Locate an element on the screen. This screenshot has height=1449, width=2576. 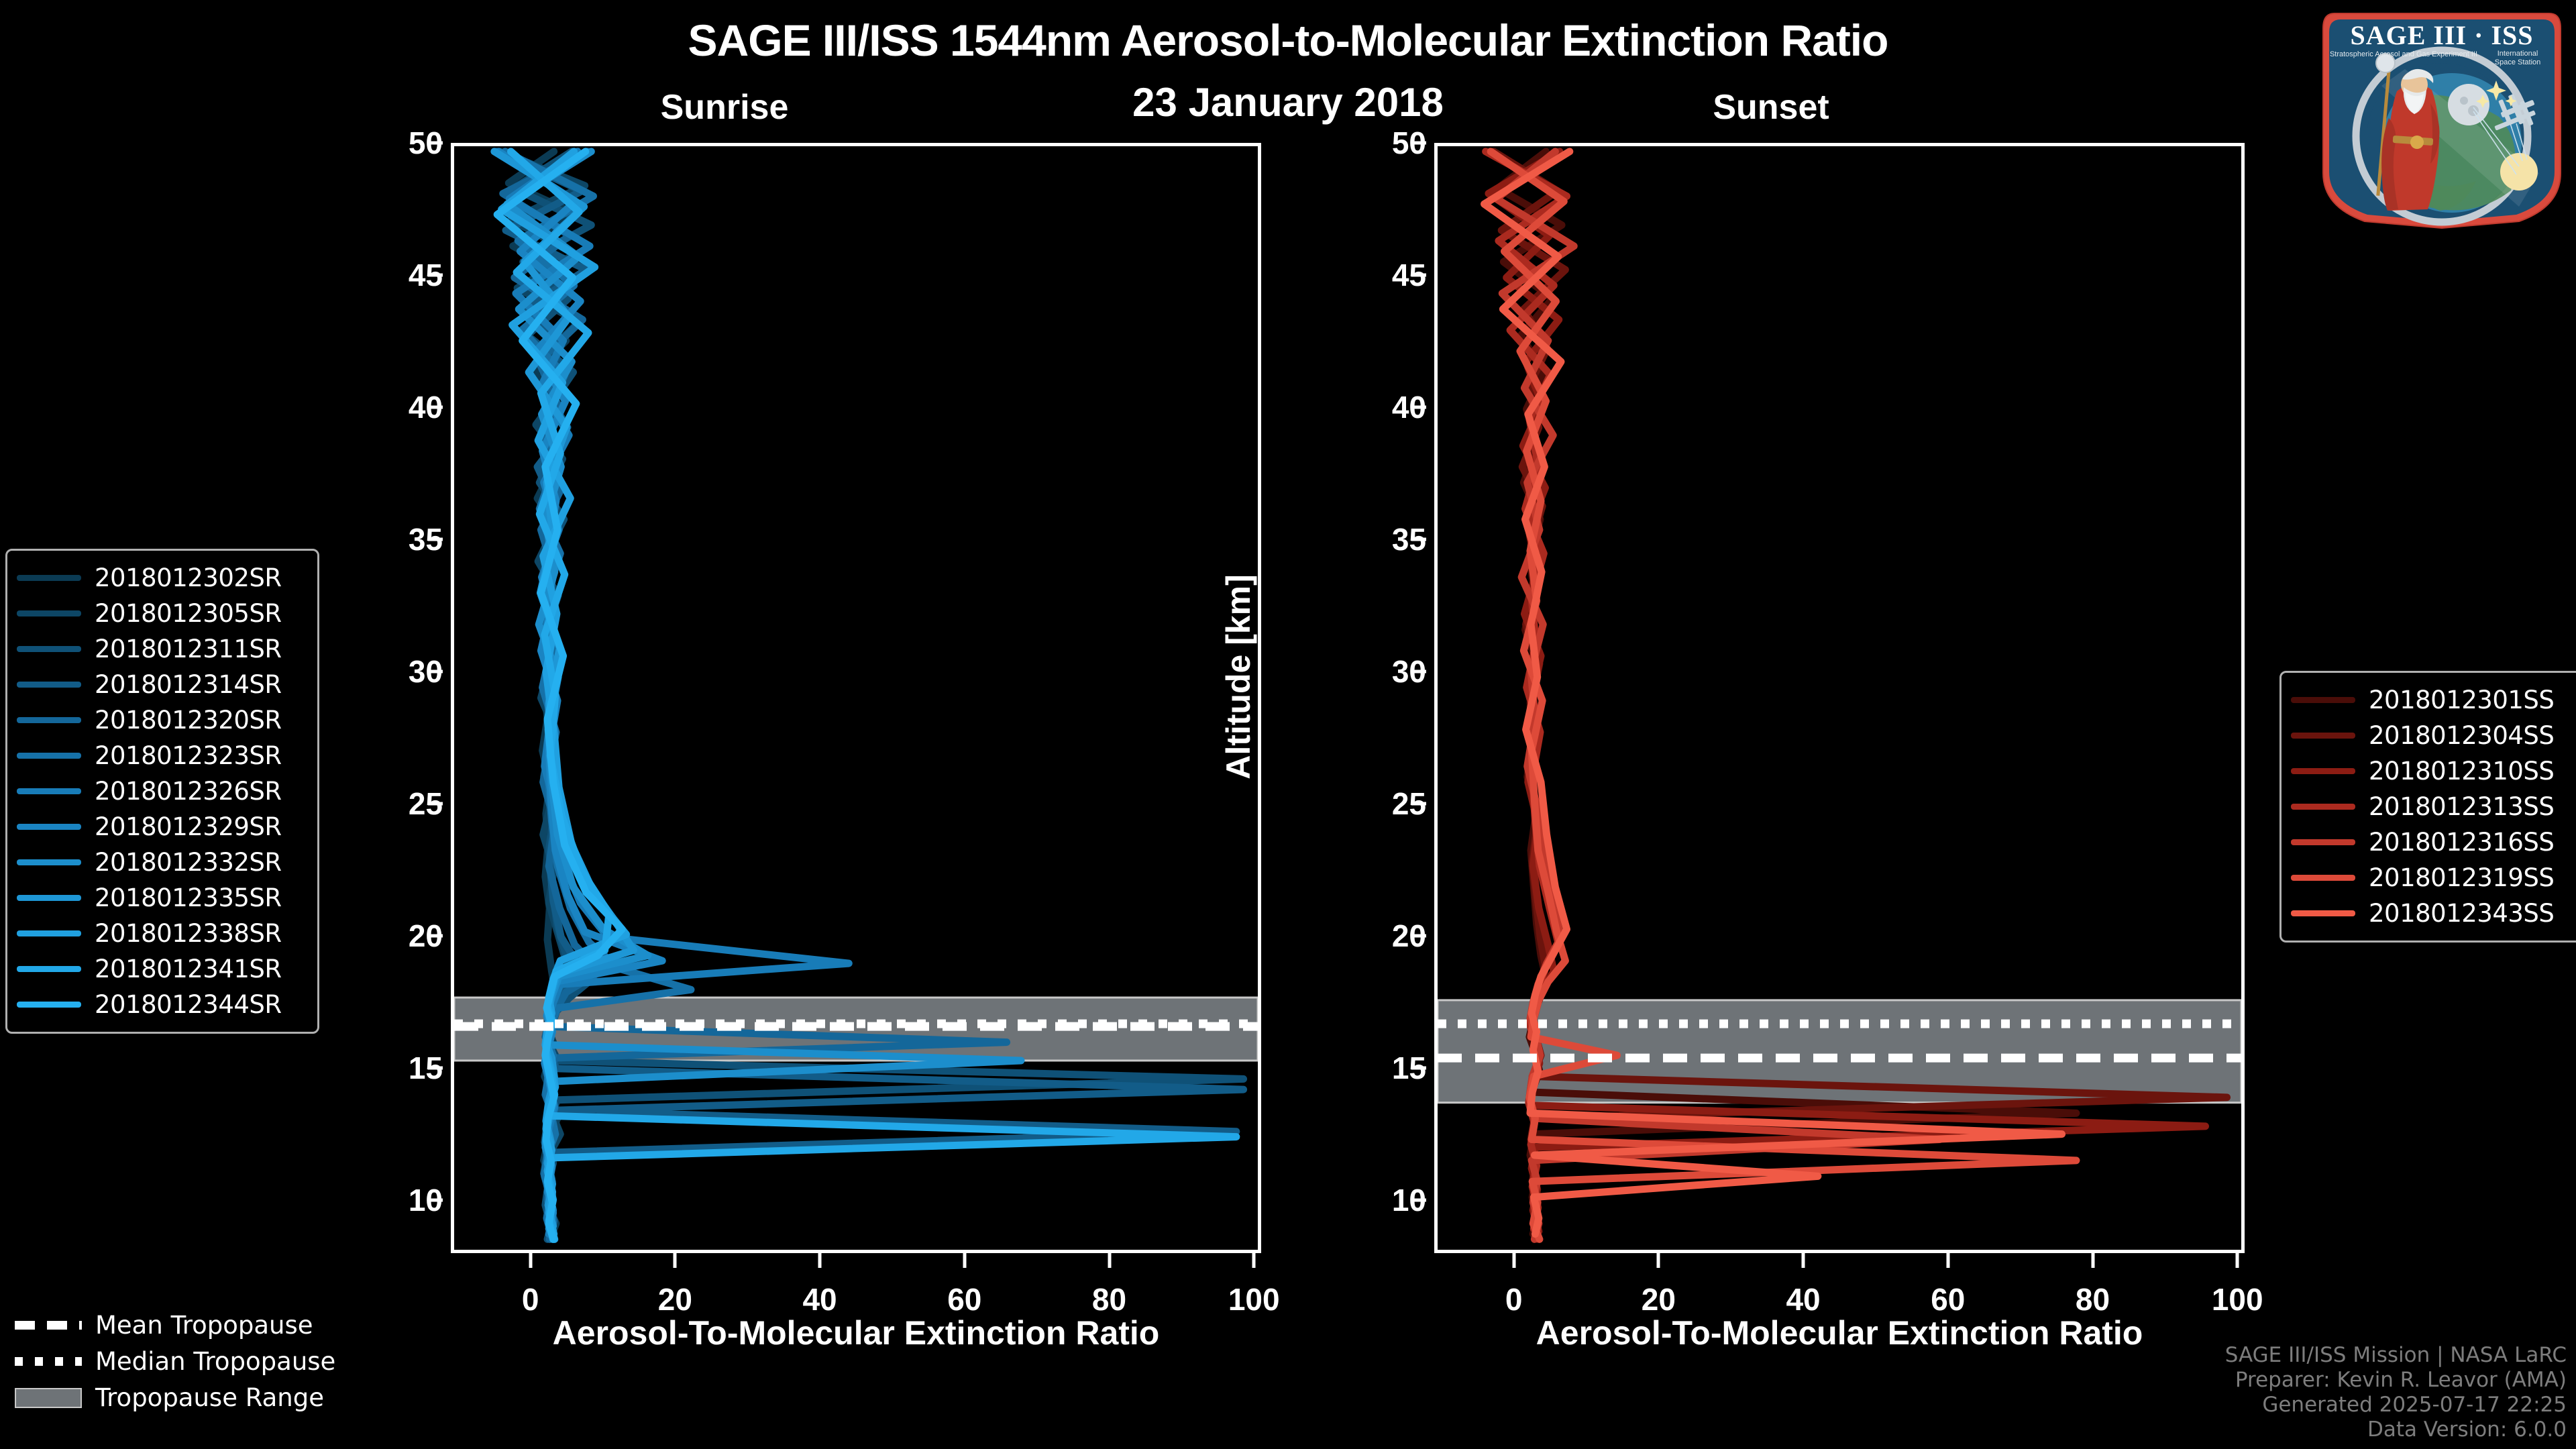
legend-item-2018012323SR: 2018012323SR is located at coordinates (161, 755).